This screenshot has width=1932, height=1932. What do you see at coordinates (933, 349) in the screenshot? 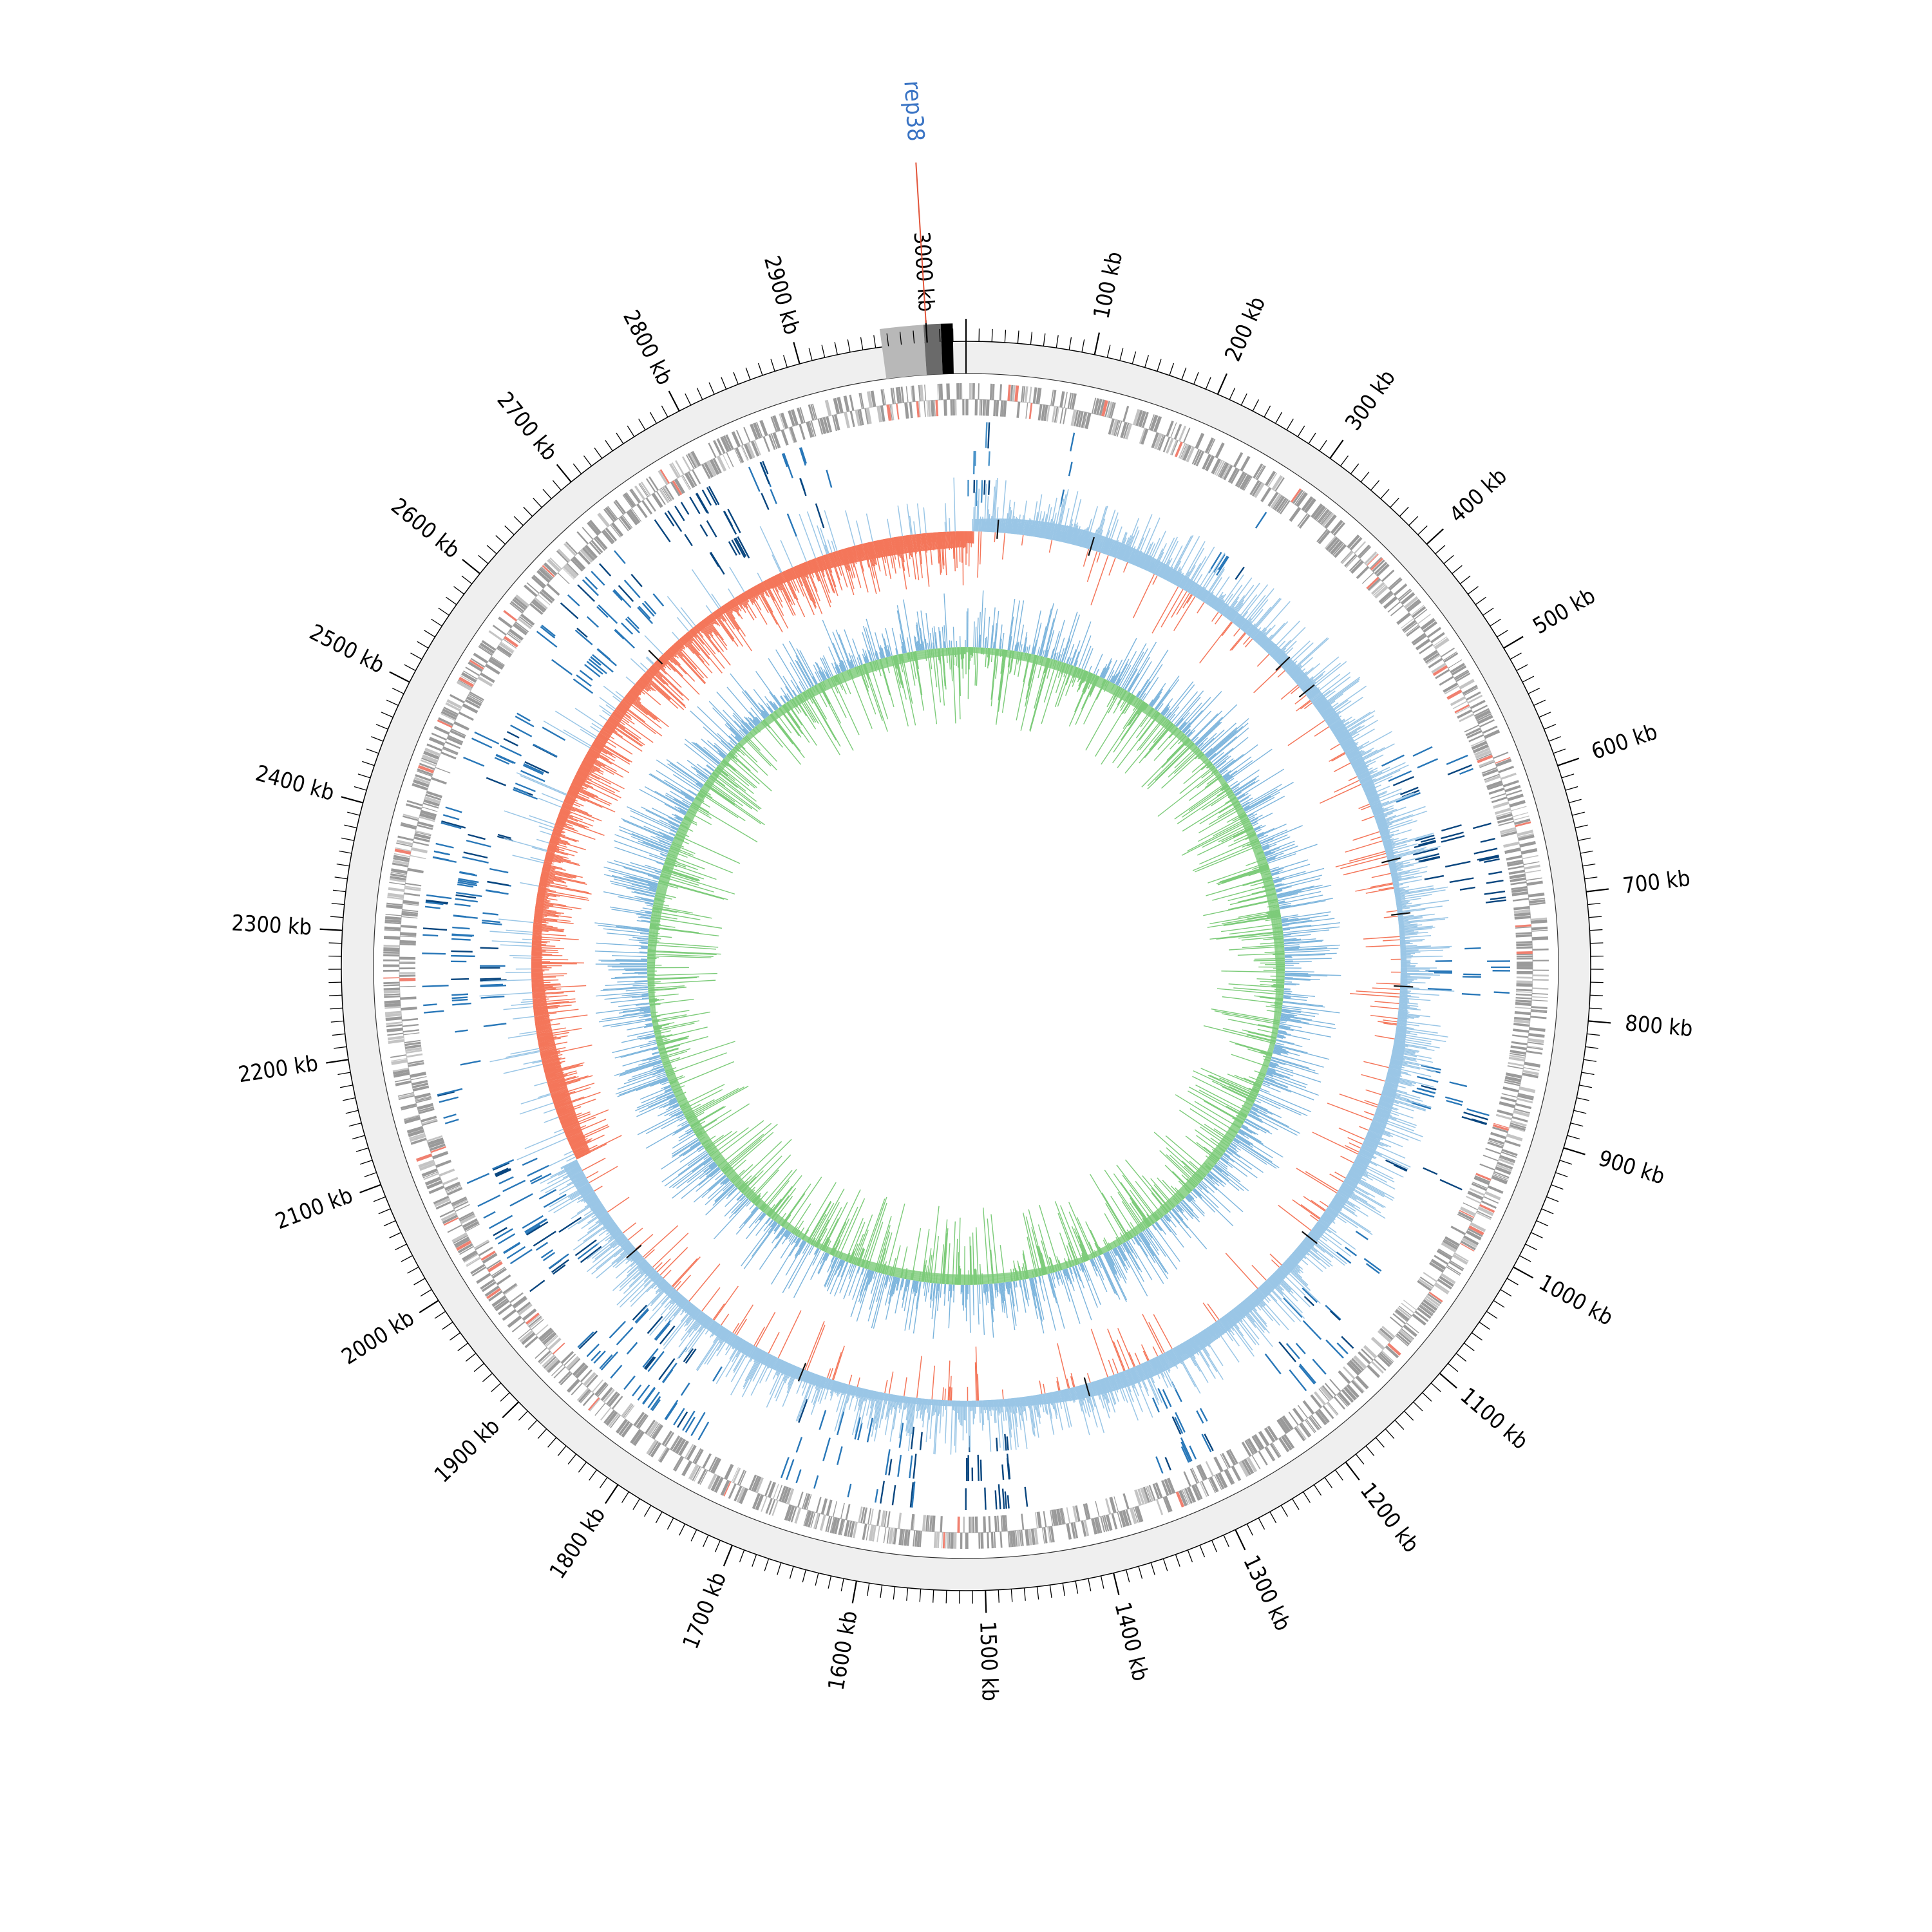
I see `genome-block-segment` at bounding box center [933, 349].